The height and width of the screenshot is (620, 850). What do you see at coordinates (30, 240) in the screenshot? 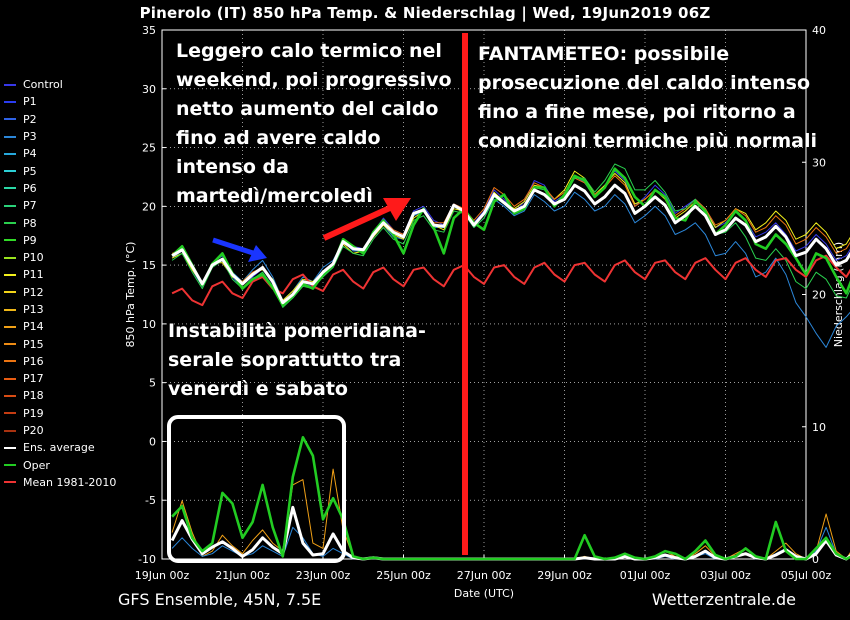
I see `legend-label: P9` at bounding box center [30, 240].